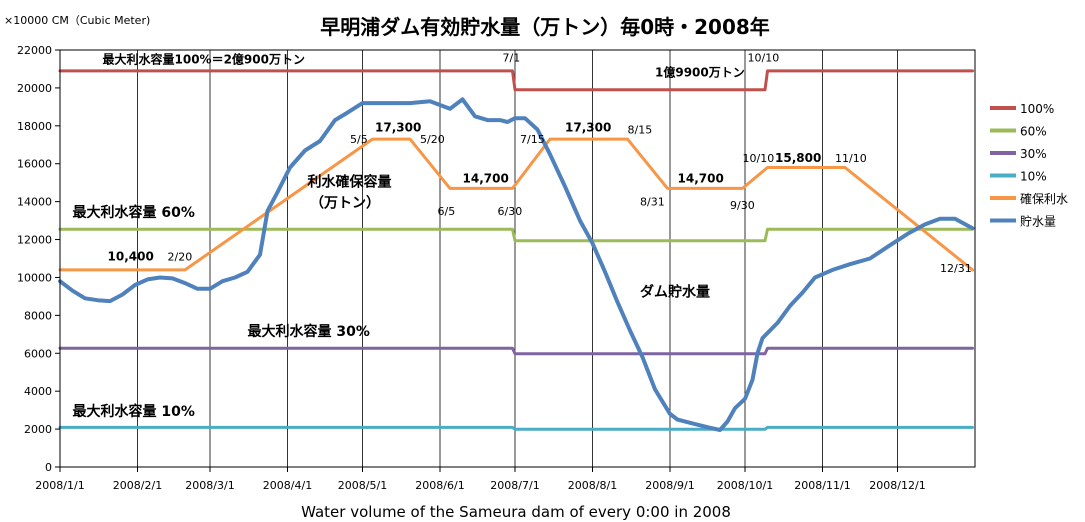  Describe the element at coordinates (514, 485) in the screenshot. I see `x-tick-label: 2008/7/1` at that location.